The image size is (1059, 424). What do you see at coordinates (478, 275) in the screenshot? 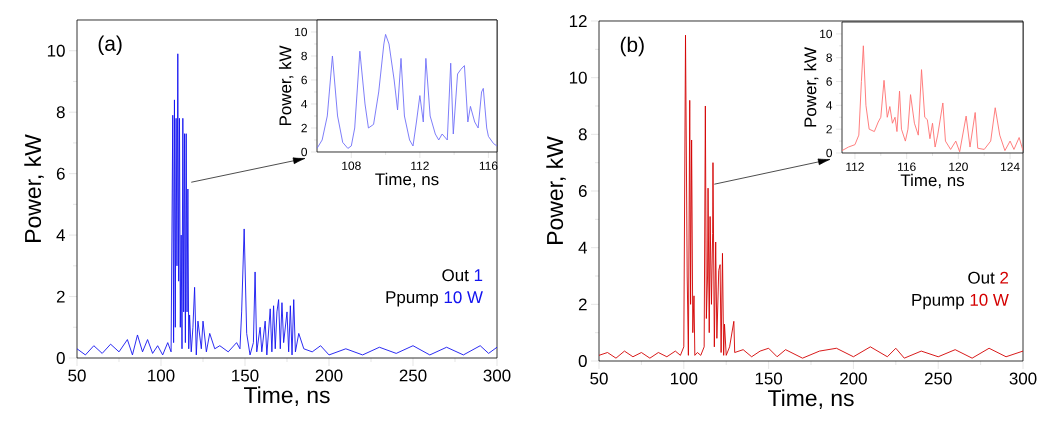
I see `annotation: 1` at bounding box center [478, 275].